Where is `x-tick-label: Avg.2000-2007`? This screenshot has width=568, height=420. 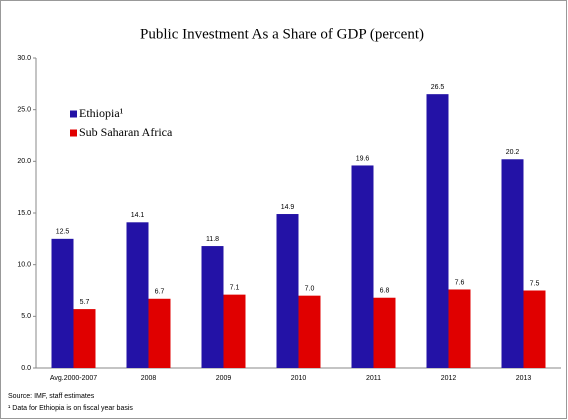 x-tick-label: Avg.2000-2007 is located at coordinates (73, 378).